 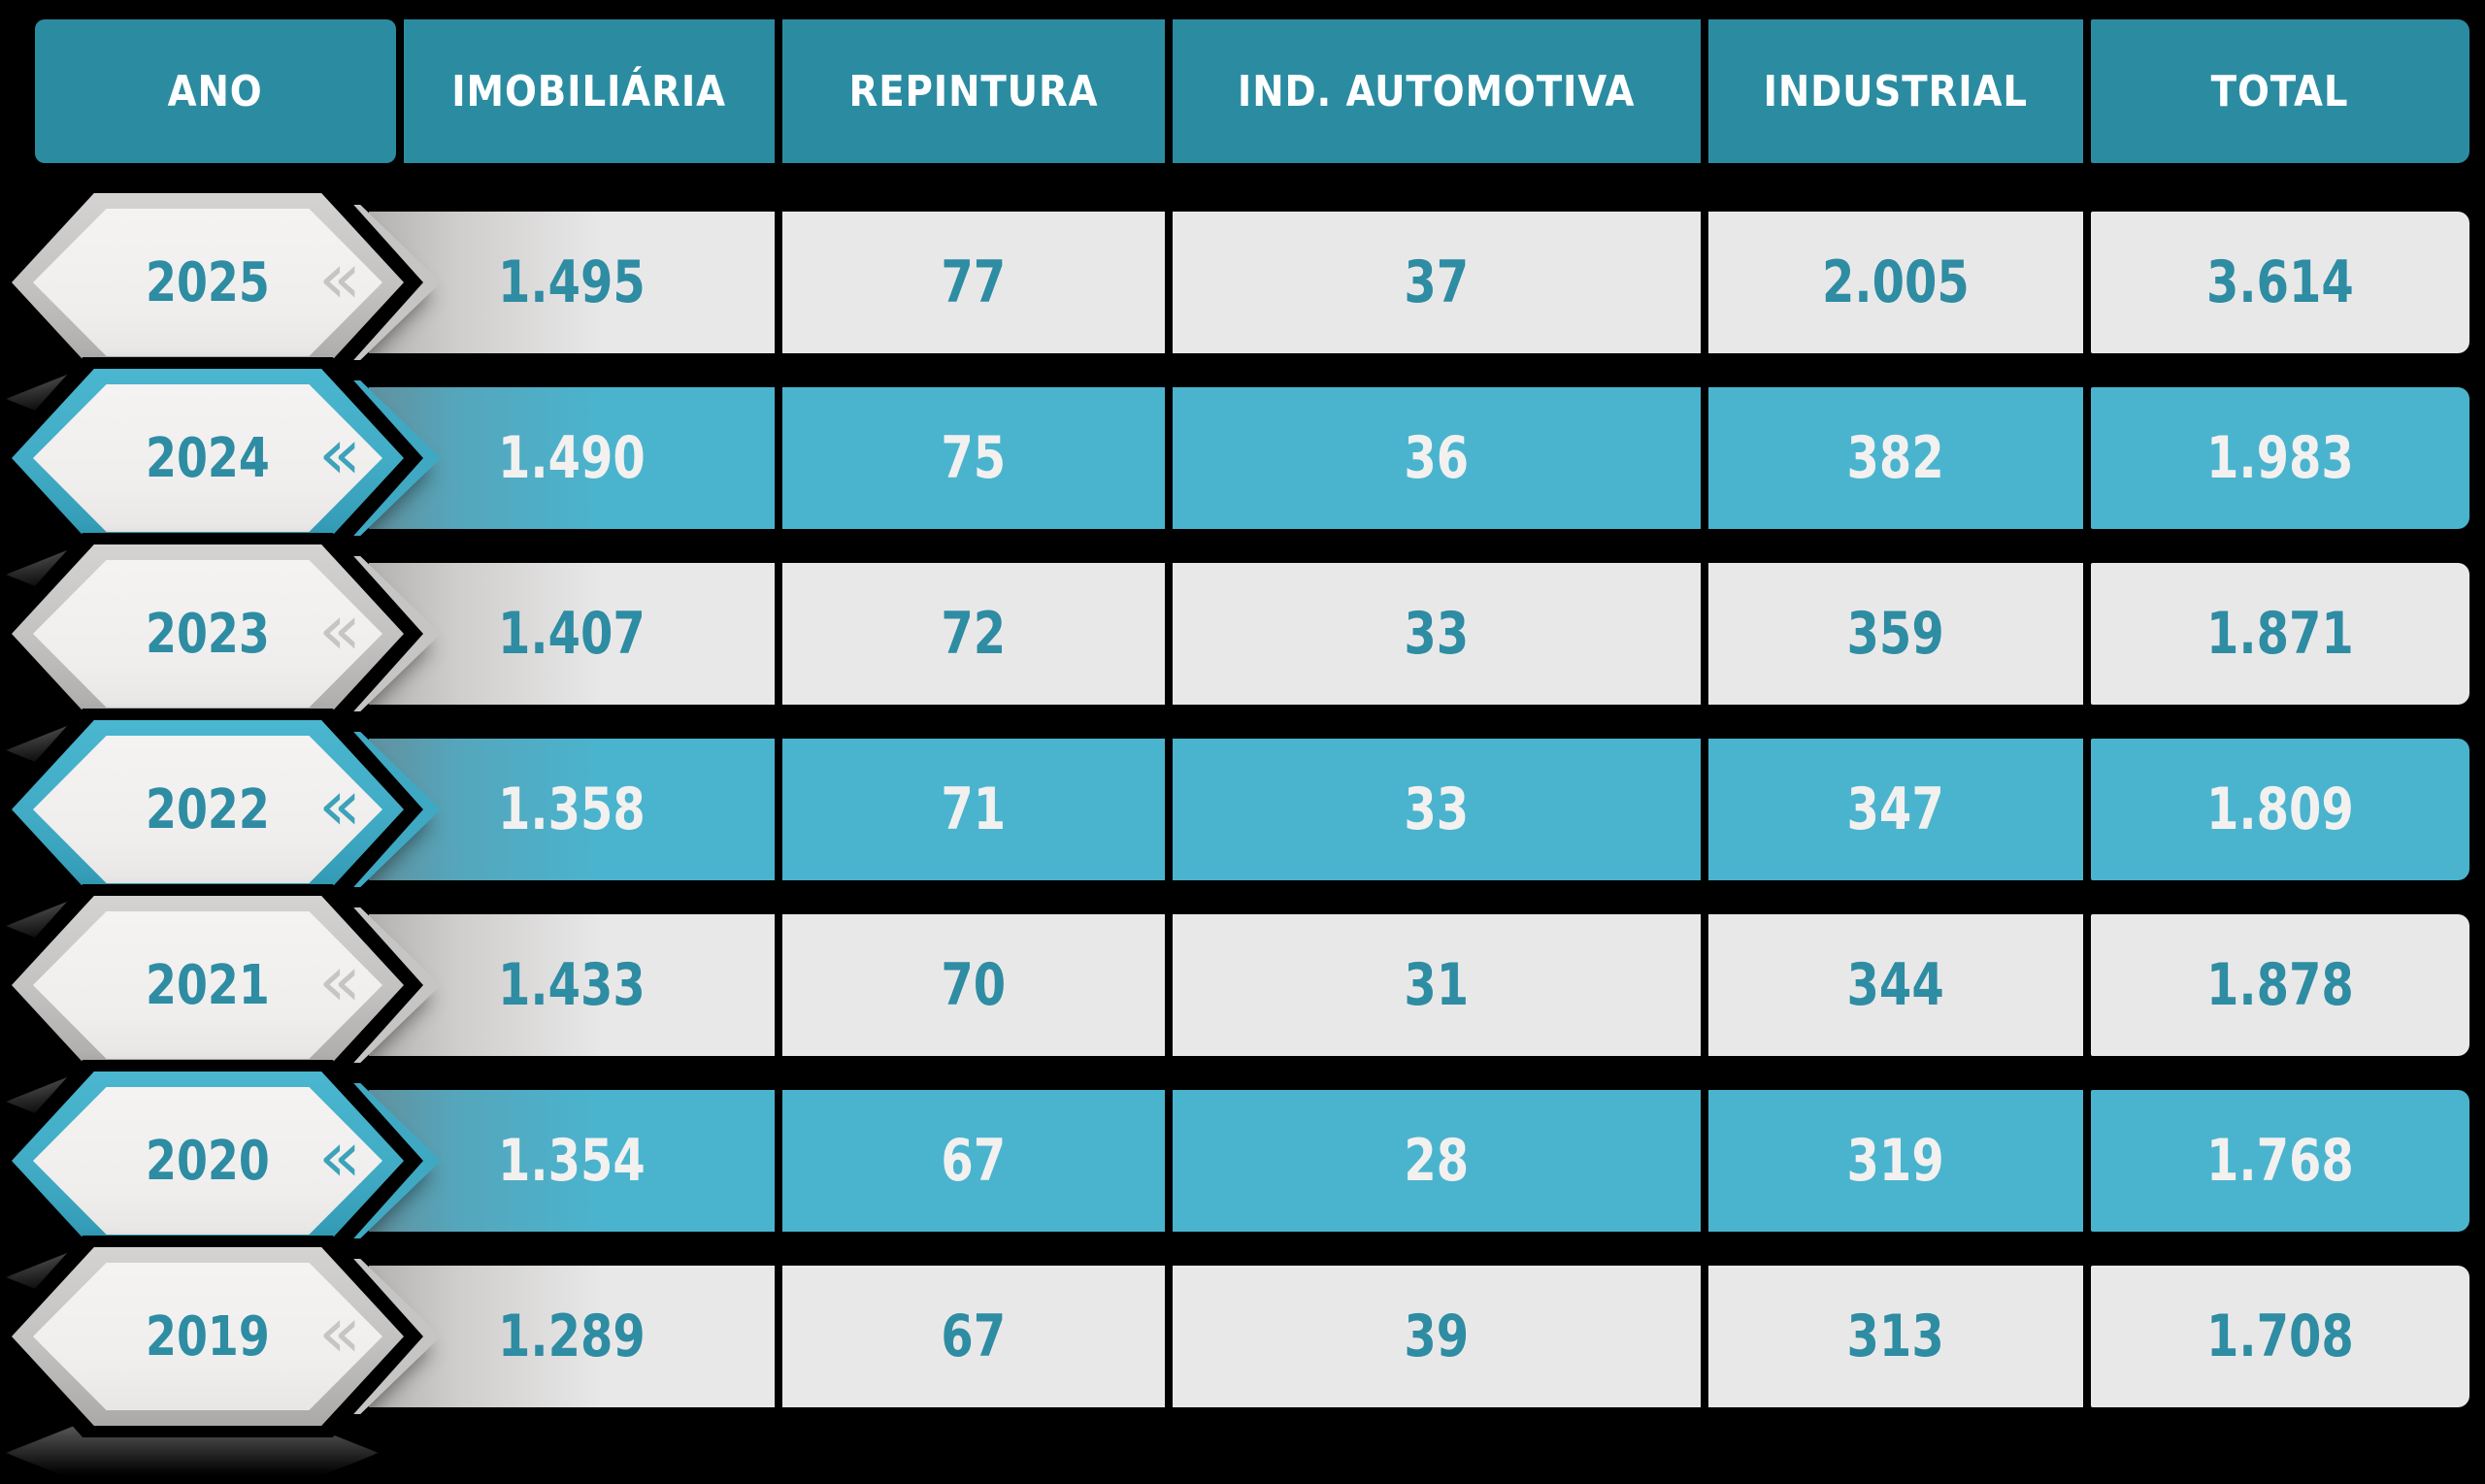 I want to click on cell-industrial: 319, so click(x=1896, y=1161).